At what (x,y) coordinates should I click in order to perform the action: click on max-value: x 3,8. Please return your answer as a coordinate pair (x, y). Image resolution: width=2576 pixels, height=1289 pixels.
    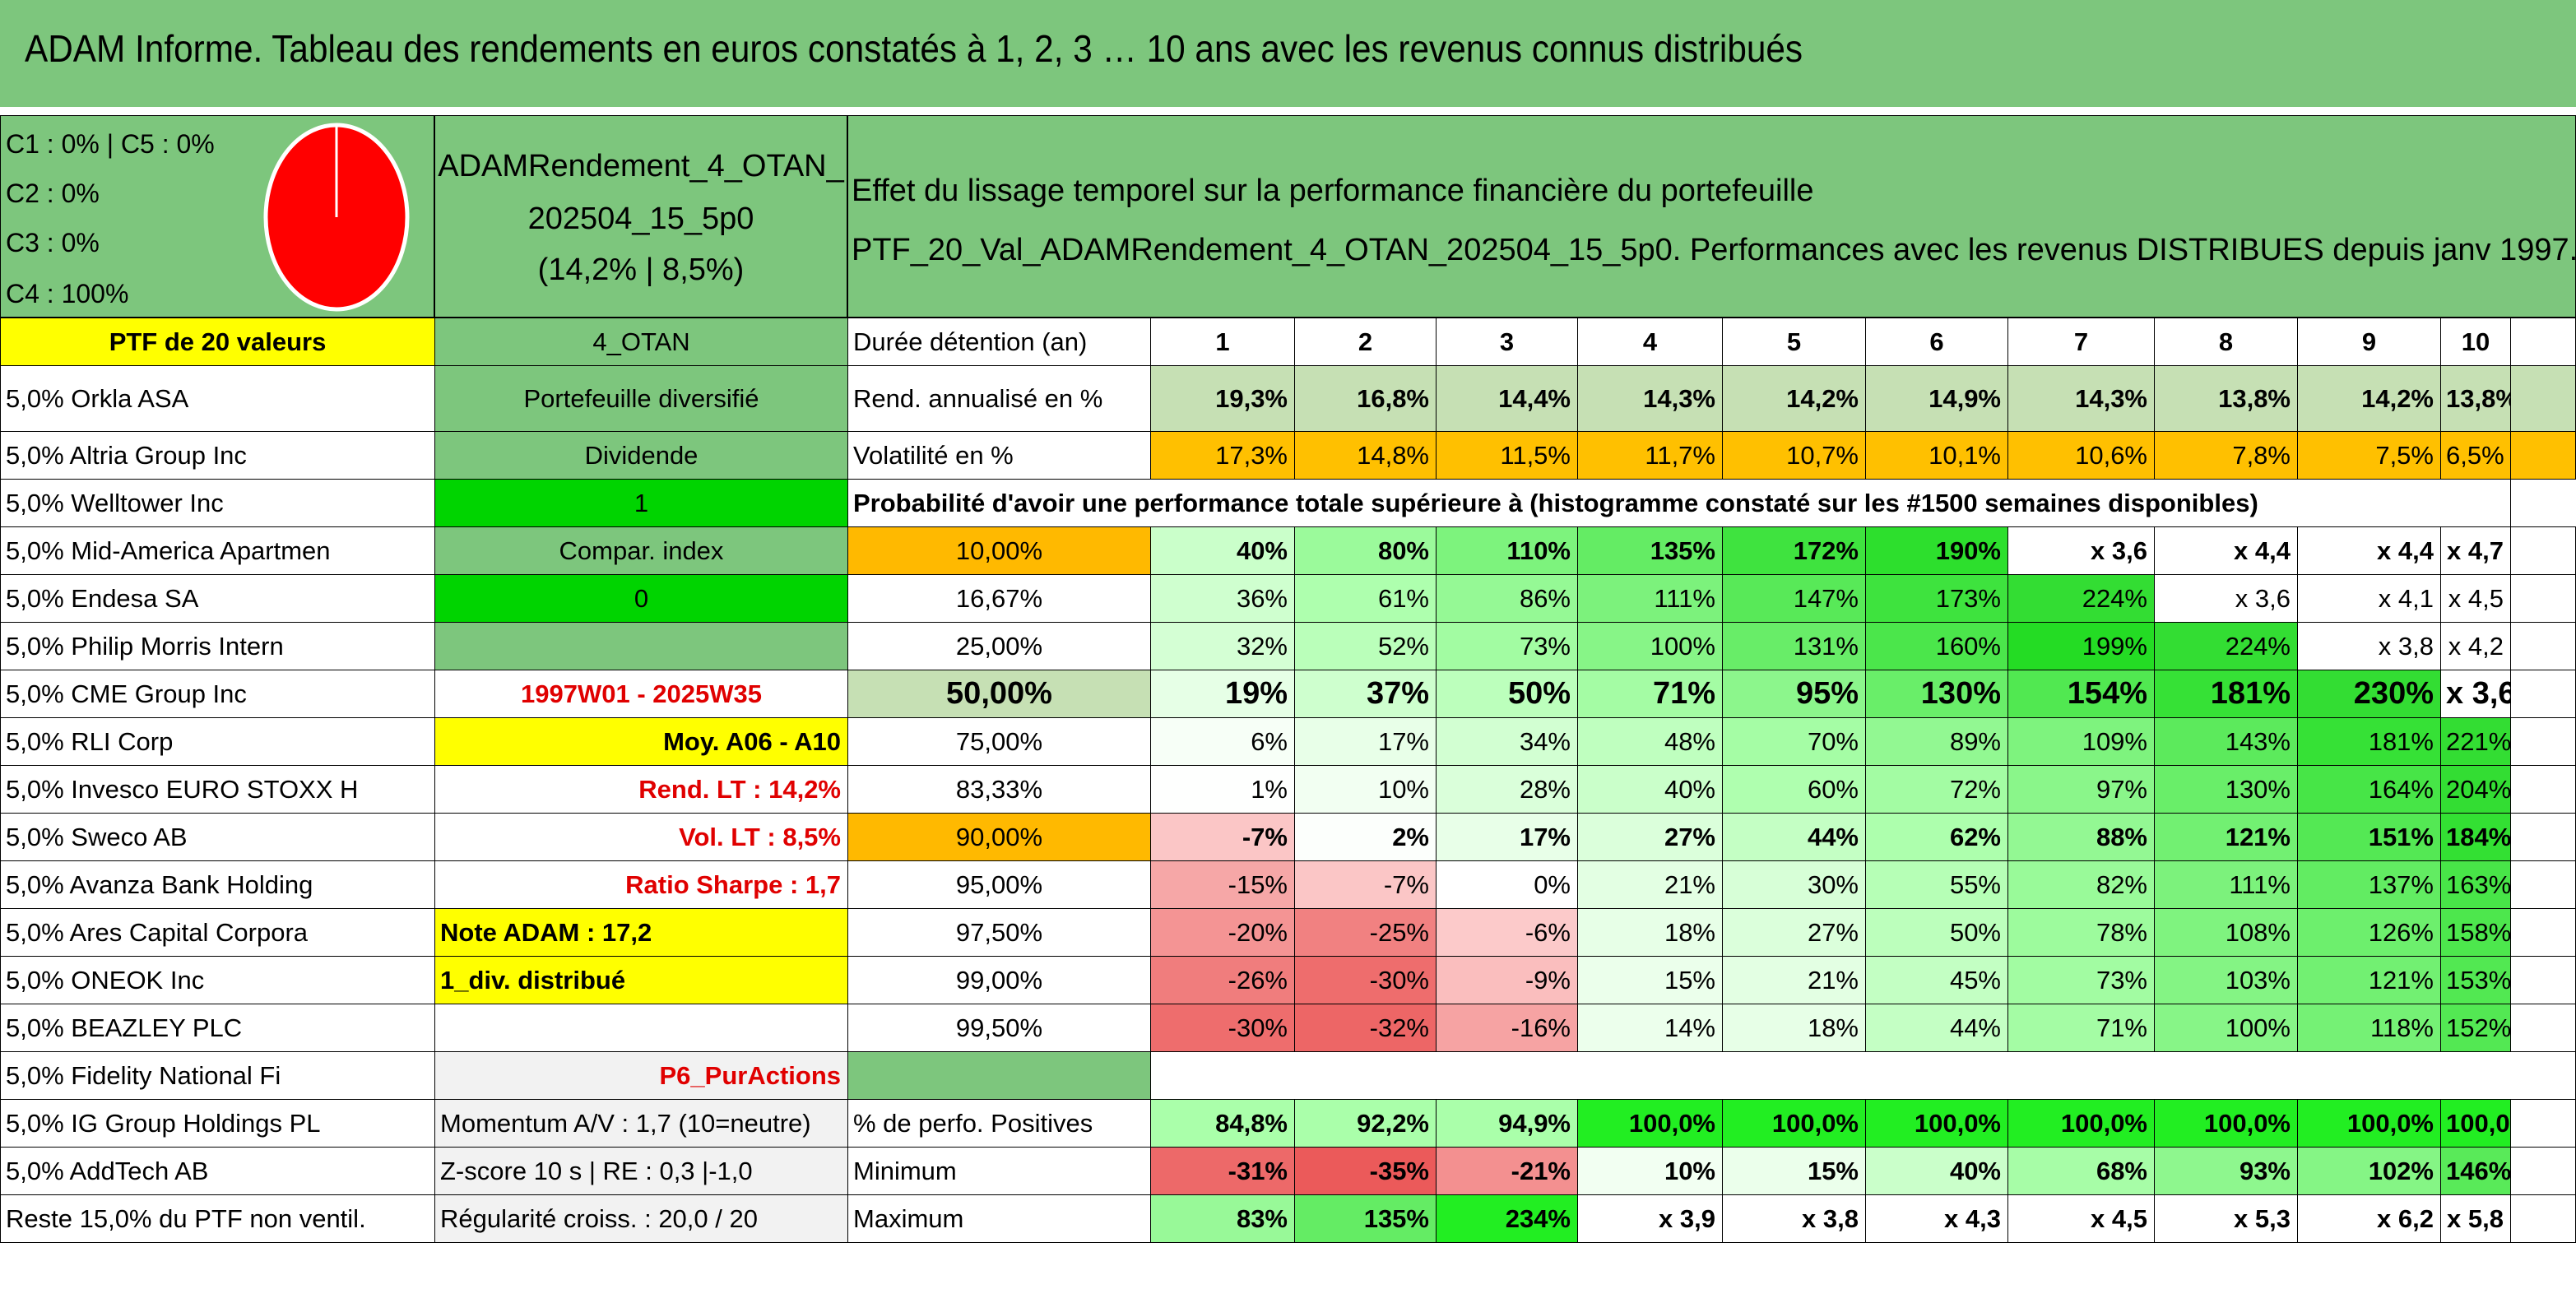
    Looking at the image, I should click on (1794, 1218).